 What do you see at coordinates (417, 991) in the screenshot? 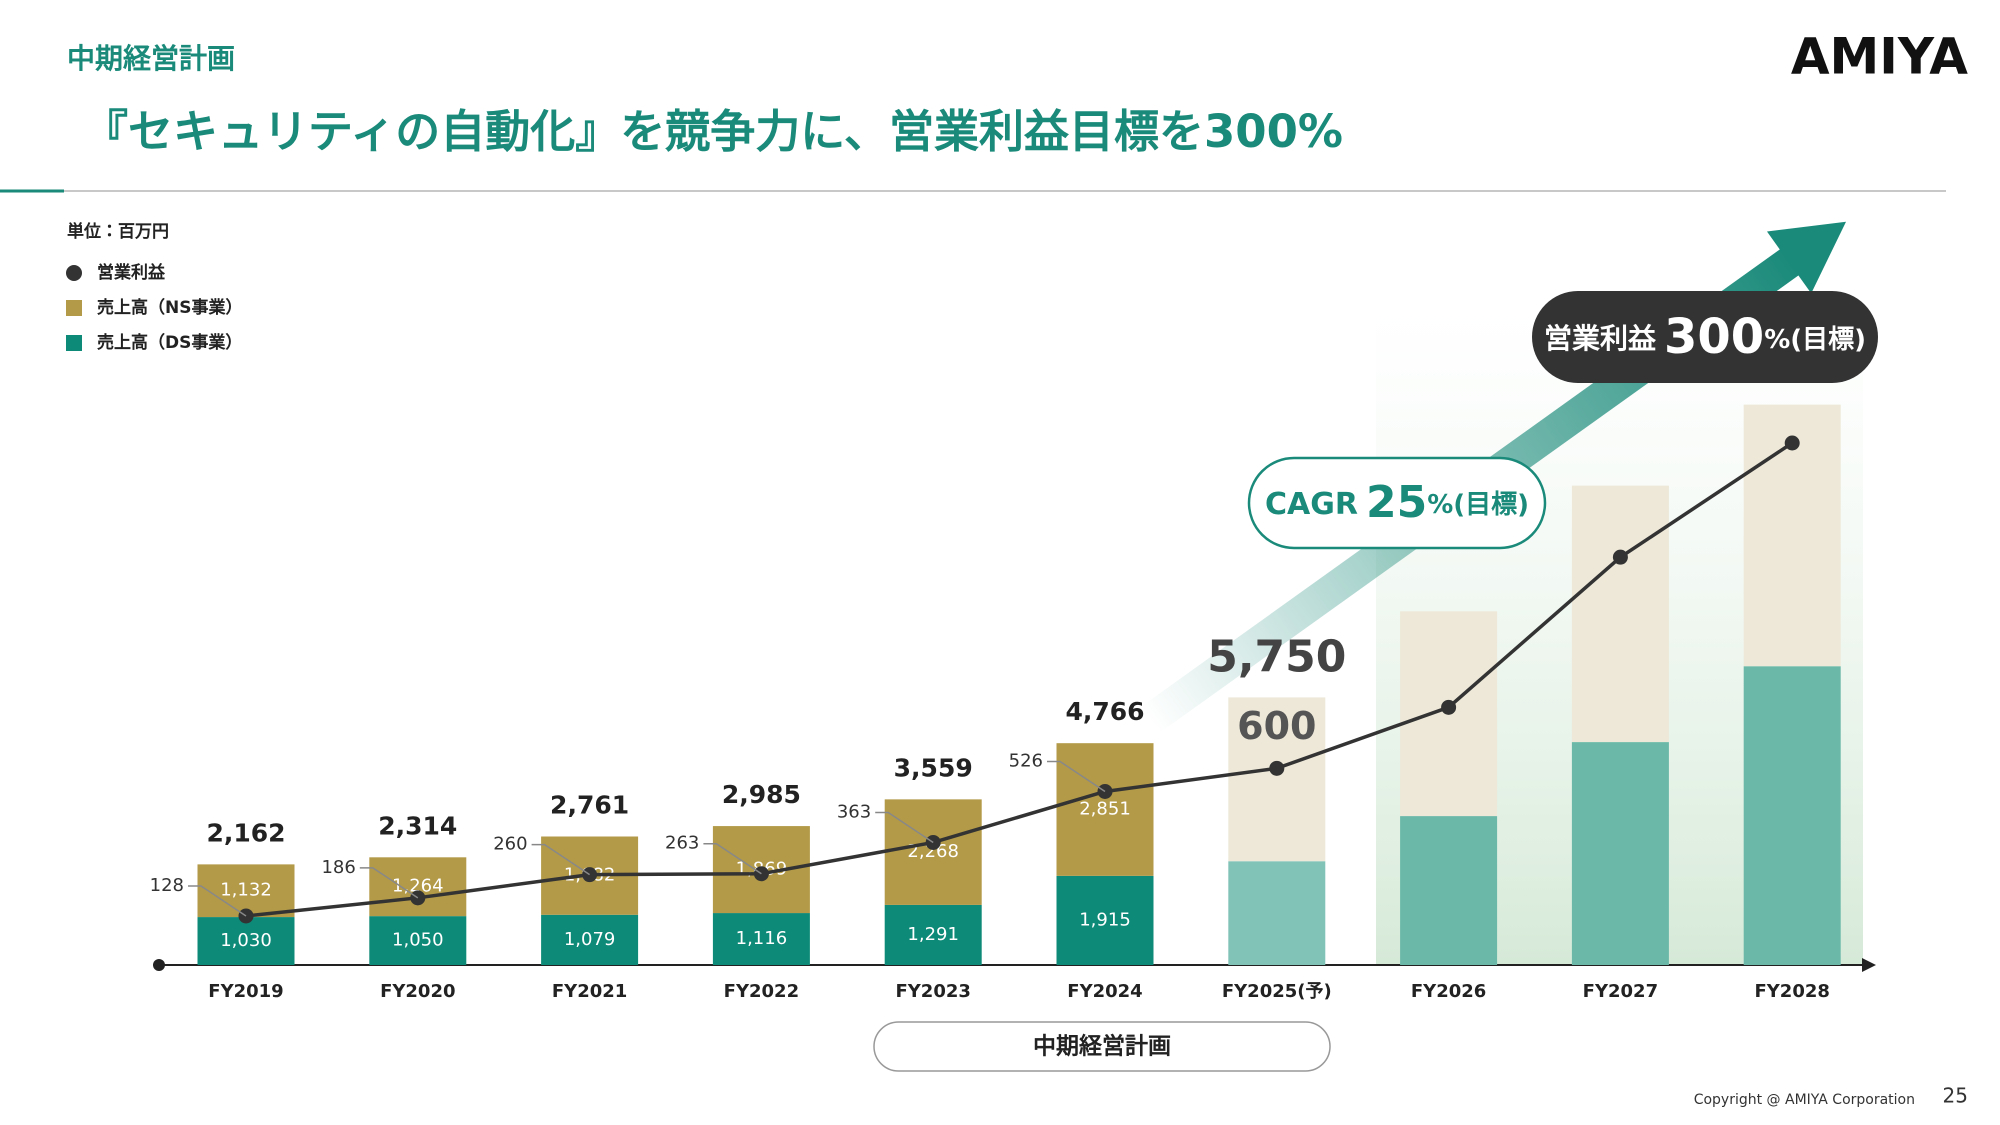
I see `x-tick-label: FY2020` at bounding box center [417, 991].